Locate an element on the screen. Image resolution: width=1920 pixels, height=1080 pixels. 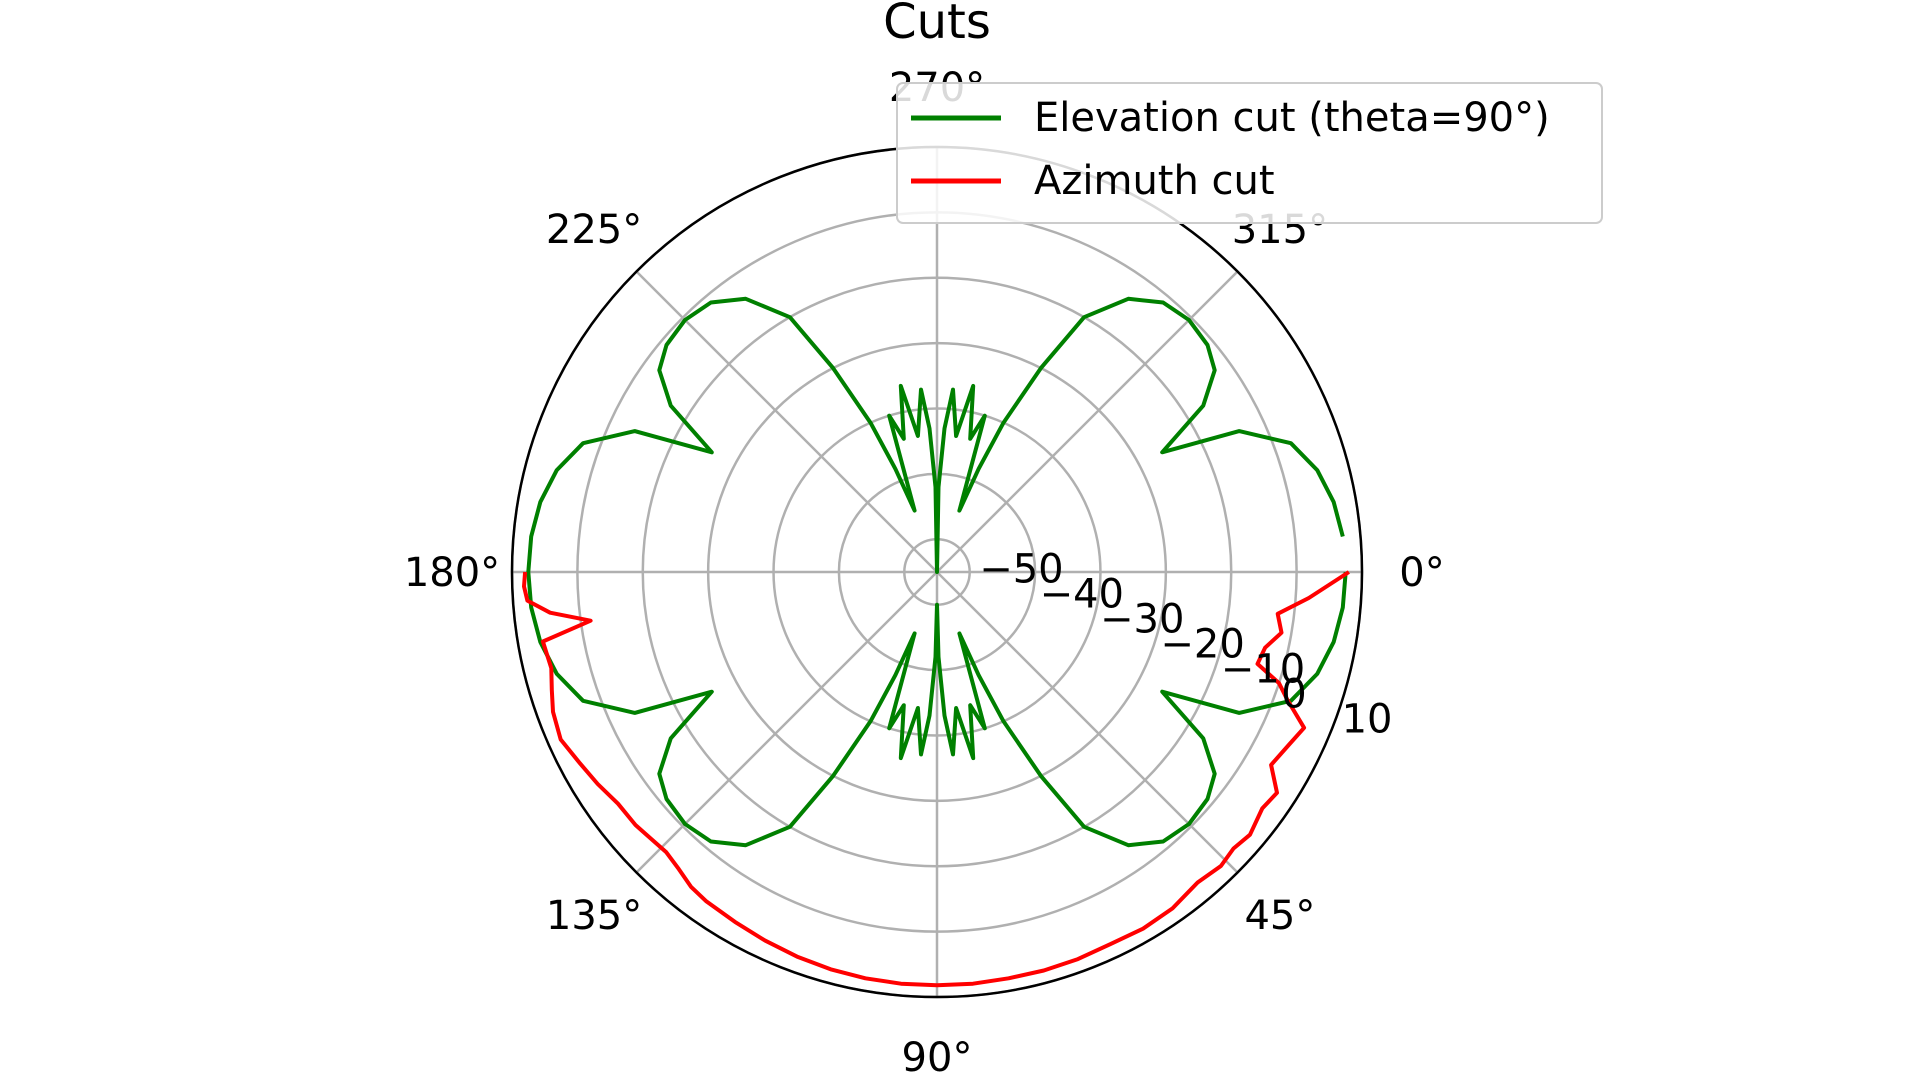
legend: Elevation cut (theta=90°) Azimuth cut is located at coordinates (1249, 153).